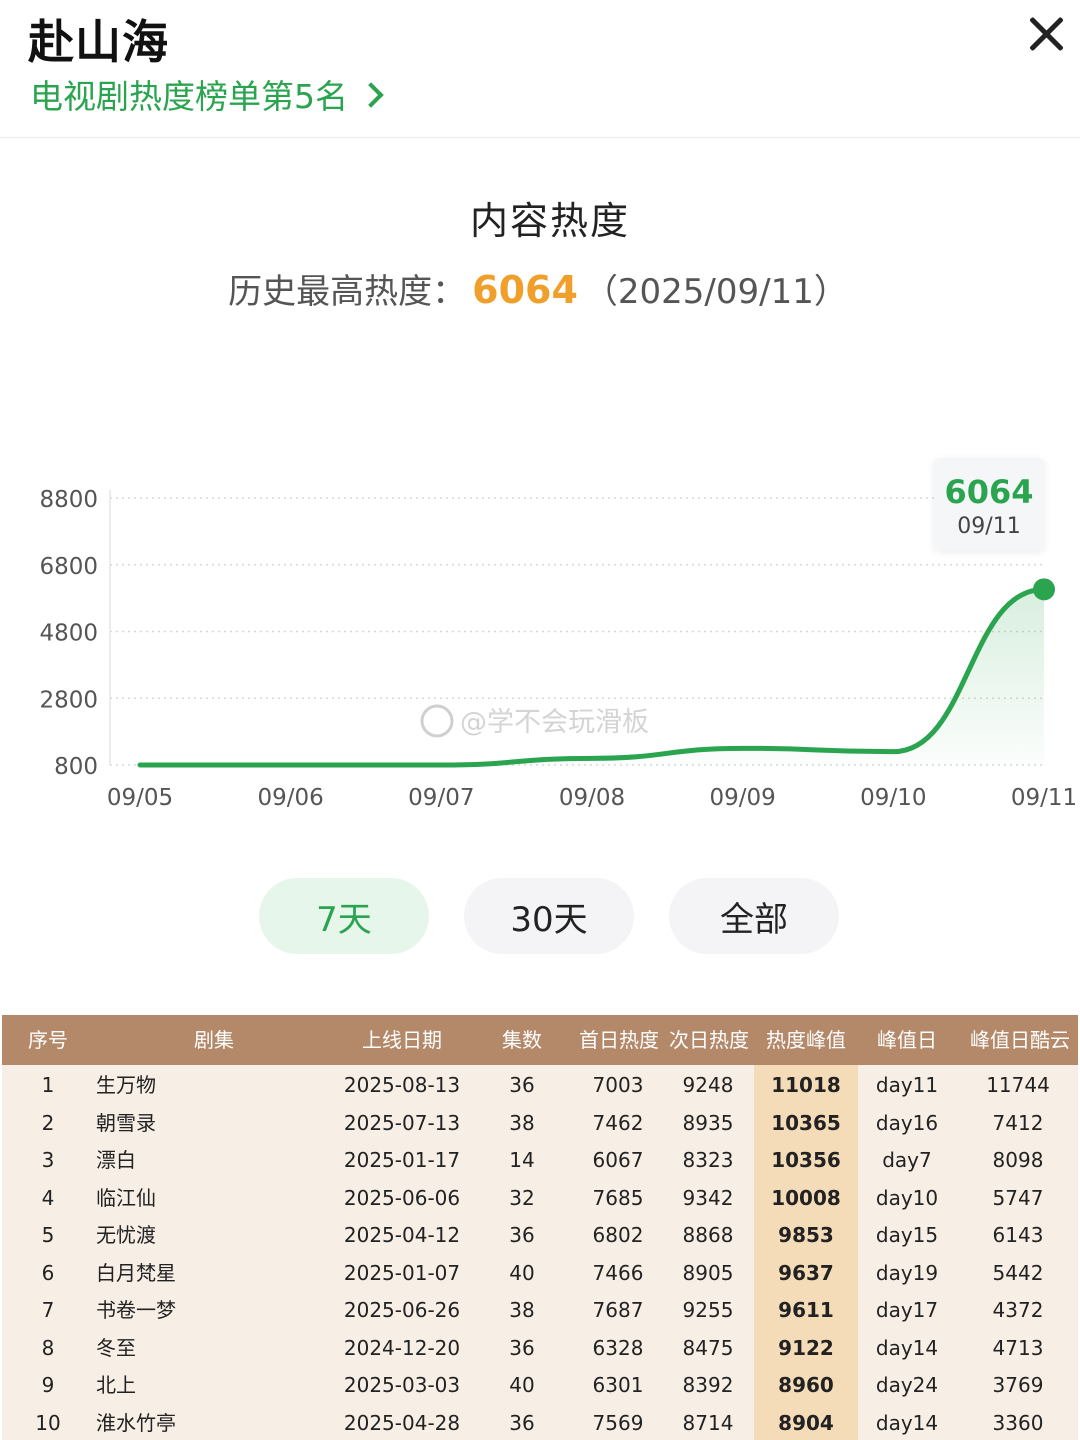 The width and height of the screenshot is (1080, 1440). What do you see at coordinates (68, 700) in the screenshot?
I see `y-tick-label: 2800` at bounding box center [68, 700].